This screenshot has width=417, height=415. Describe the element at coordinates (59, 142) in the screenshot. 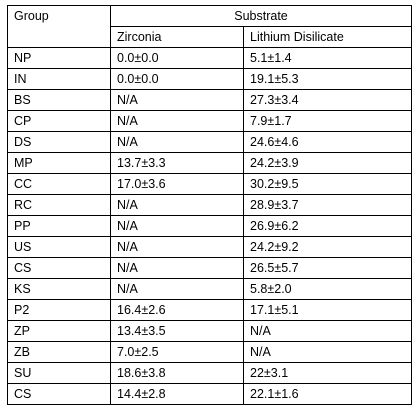

I see `group-cell: DS` at that location.